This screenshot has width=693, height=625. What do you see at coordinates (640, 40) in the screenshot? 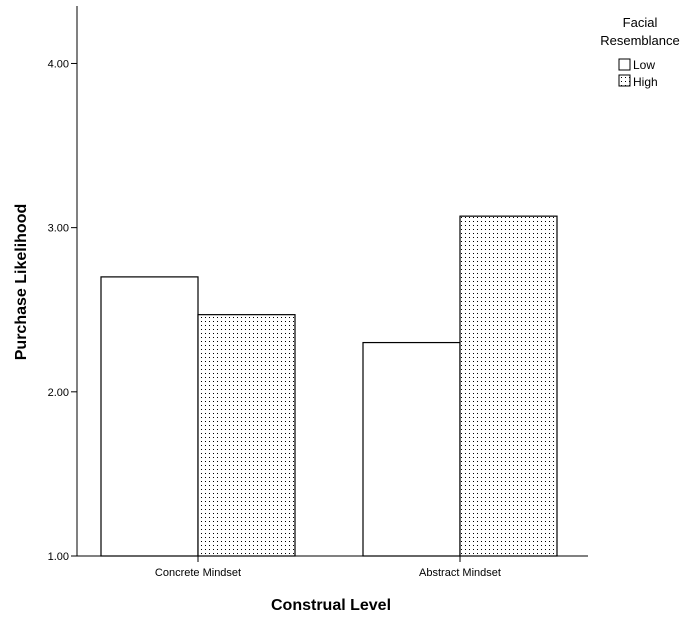
I see `legend-title-line-2: Resemblance` at bounding box center [640, 40].